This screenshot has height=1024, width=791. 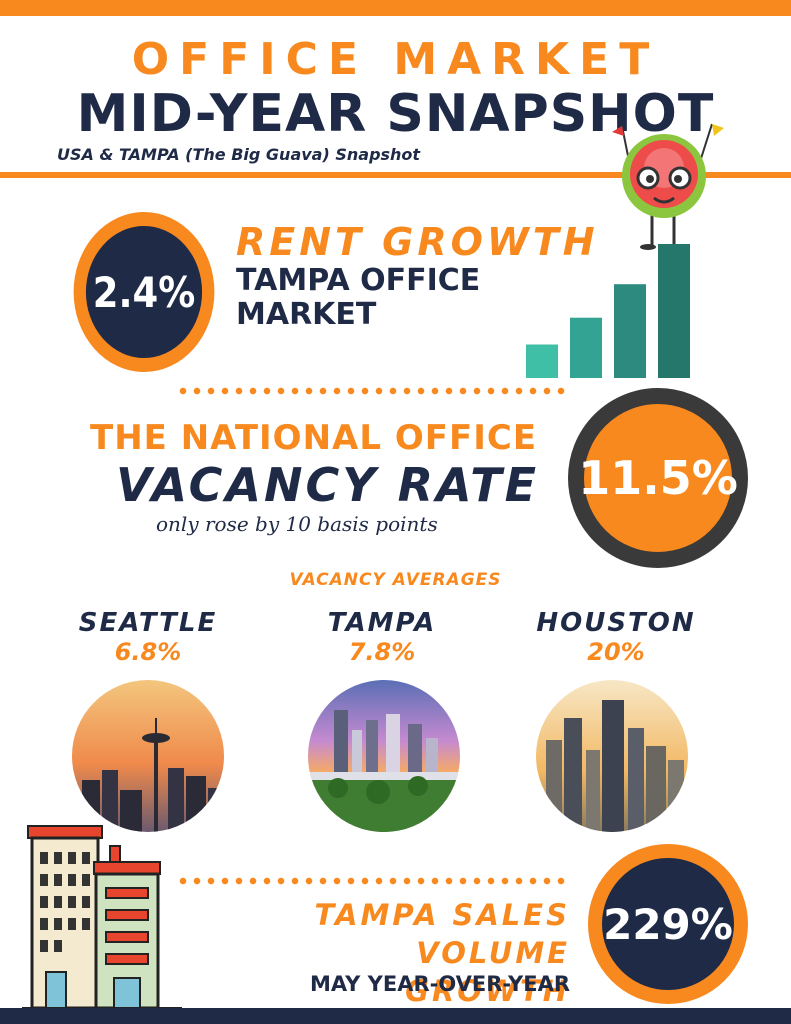 I want to click on national-office-heading: THE NATIONAL OFFICE, so click(x=314, y=438).